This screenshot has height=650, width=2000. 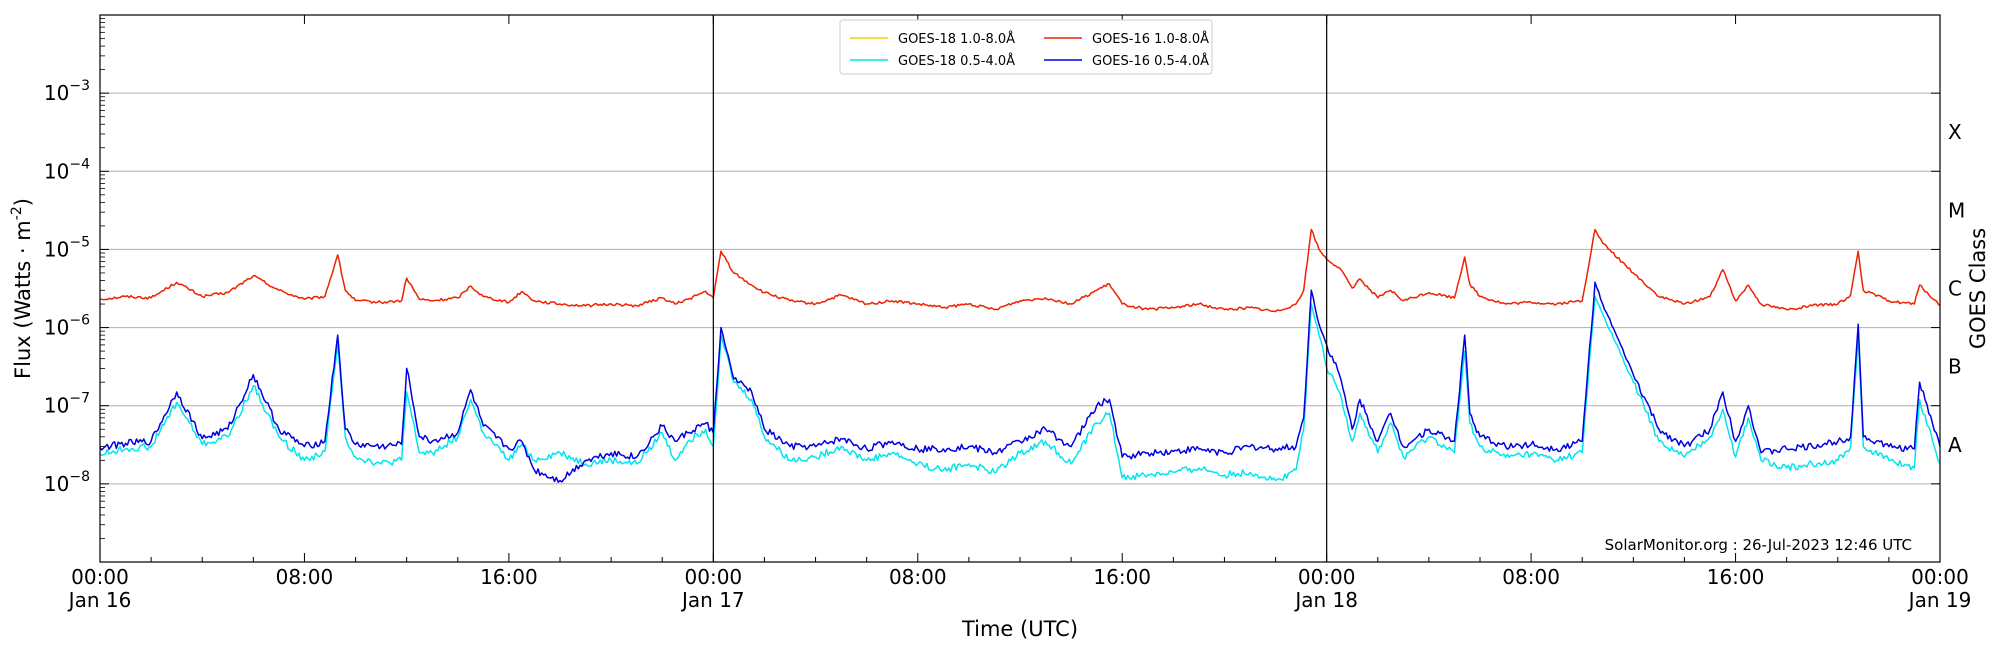 What do you see at coordinates (67, 326) in the screenshot?
I see `y-tick-label: 10⁻⁶` at bounding box center [67, 326].